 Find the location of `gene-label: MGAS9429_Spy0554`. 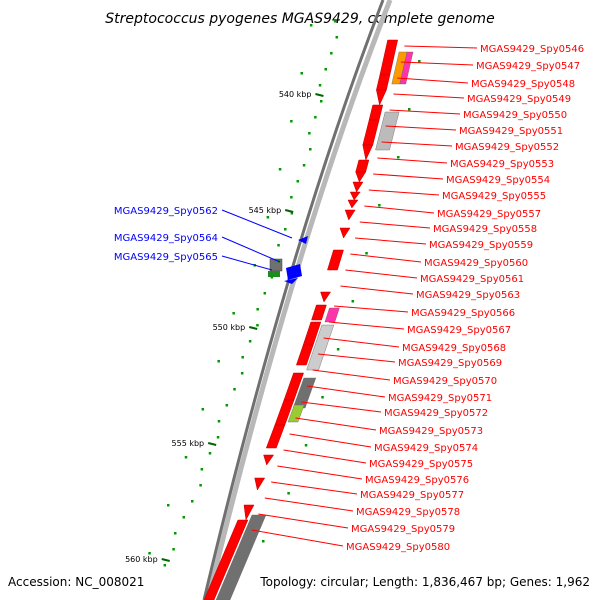

gene-label: MGAS9429_Spy0554 is located at coordinates (498, 180).